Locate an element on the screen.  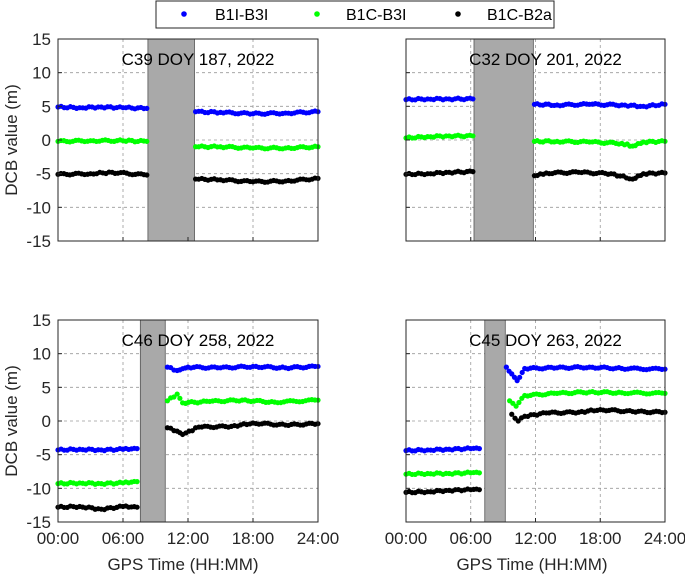
legend: B1I-B3I B1C-B3I B1C-B2a is located at coordinates (355, 14).